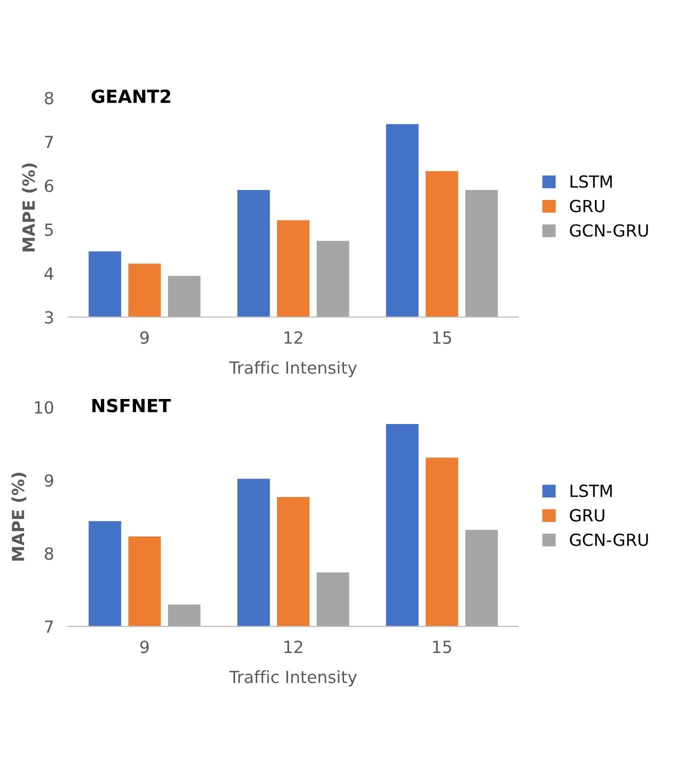  Describe the element at coordinates (49, 273) in the screenshot. I see `y-tick-label: 4` at that location.